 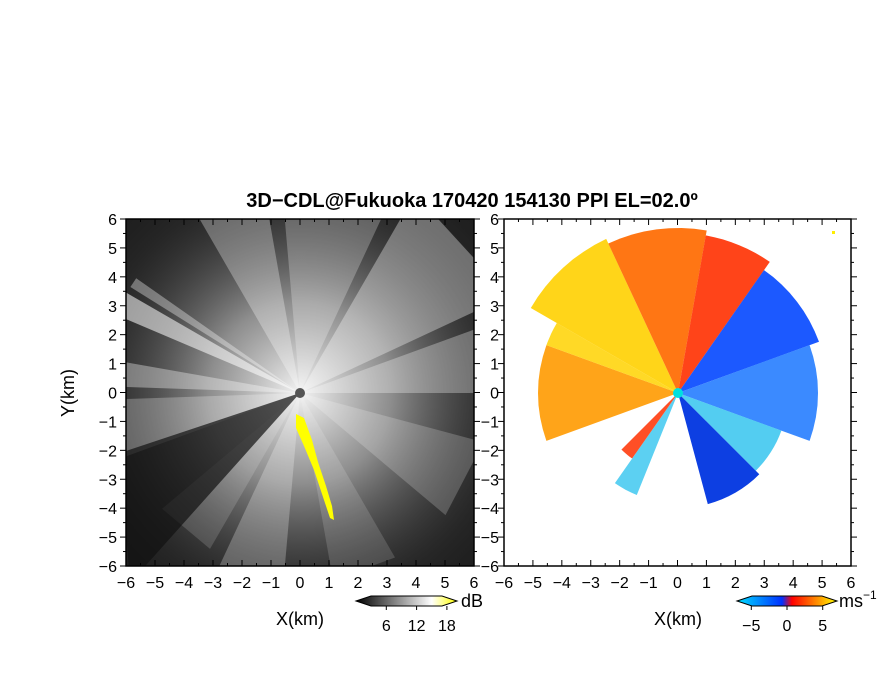 I want to click on velocity-colorbar-unit: ms−1, so click(x=858, y=599).